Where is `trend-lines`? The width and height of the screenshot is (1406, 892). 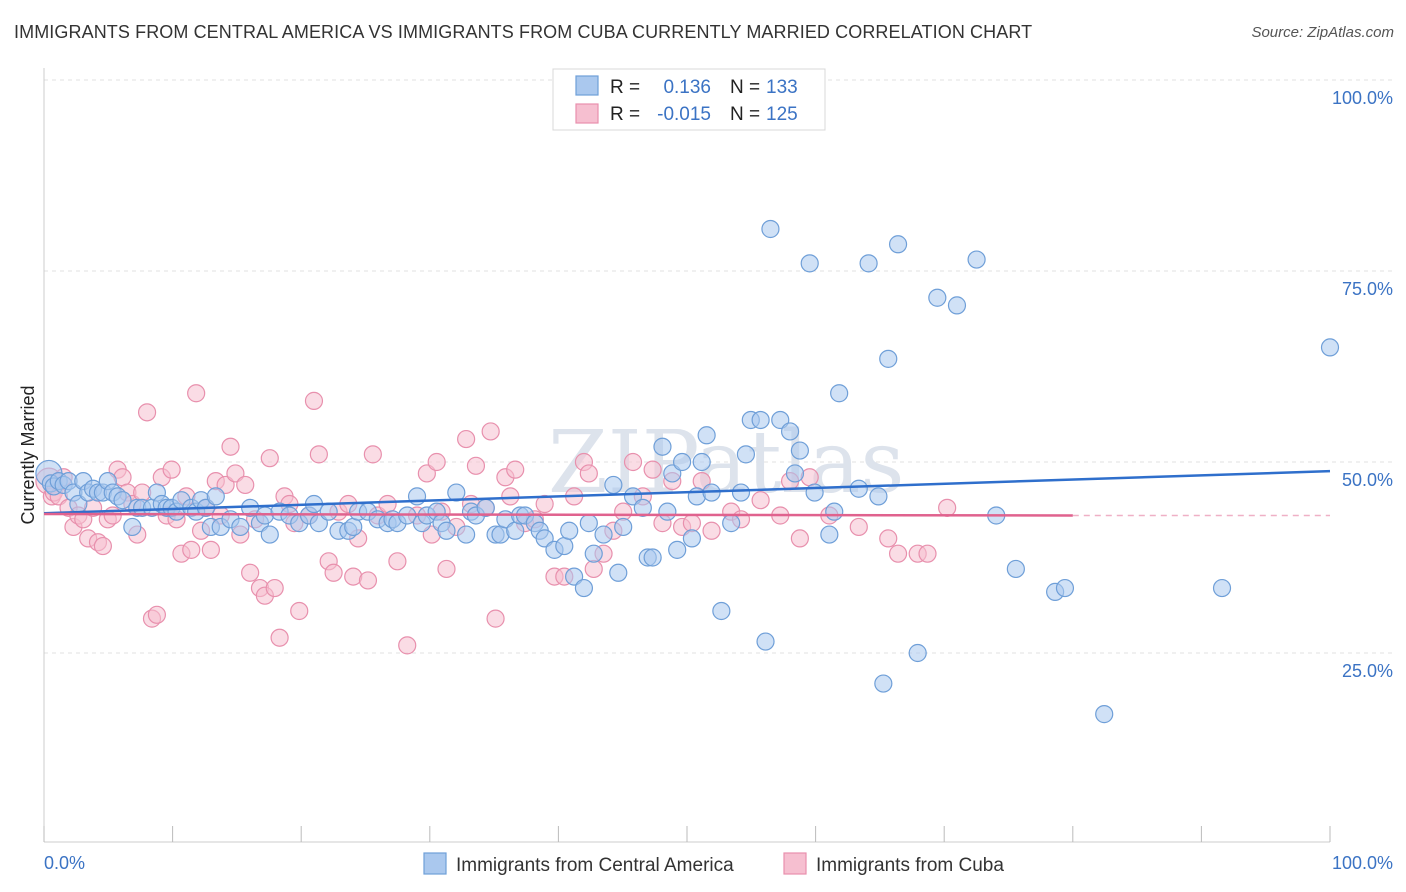
trend-lines is located at coordinates (687, 493).